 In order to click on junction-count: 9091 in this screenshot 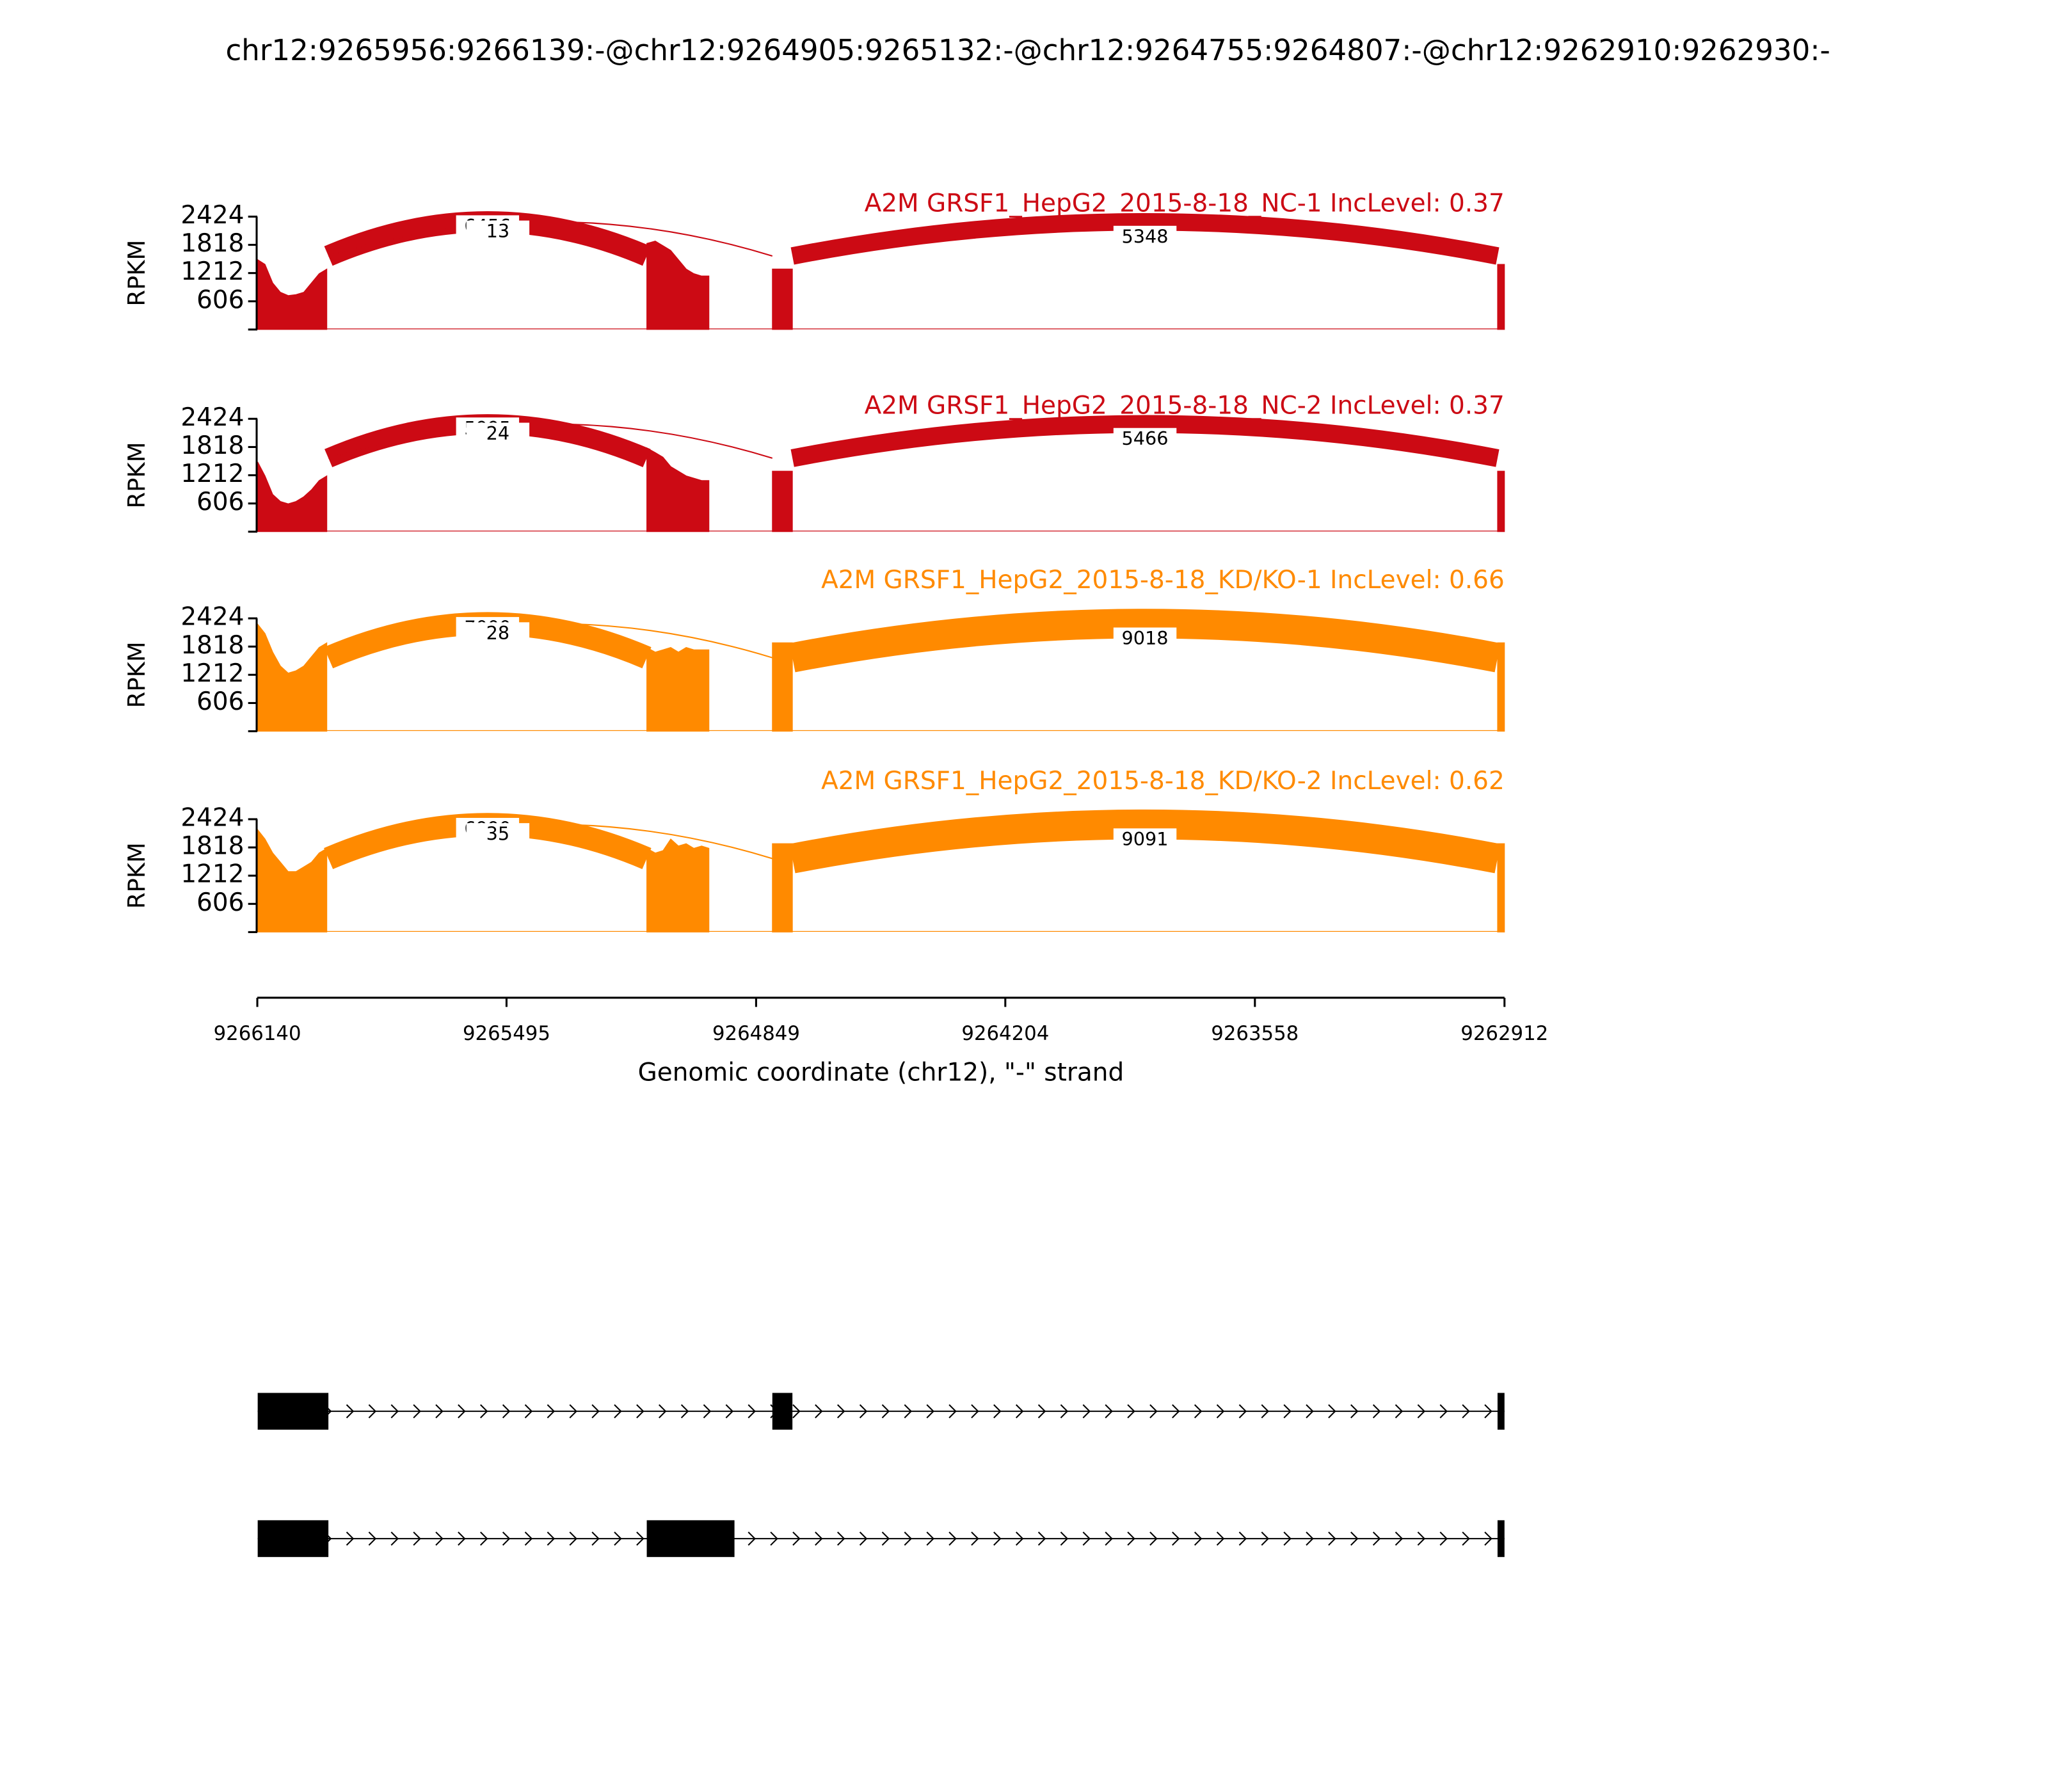, I will do `click(1145, 839)`.